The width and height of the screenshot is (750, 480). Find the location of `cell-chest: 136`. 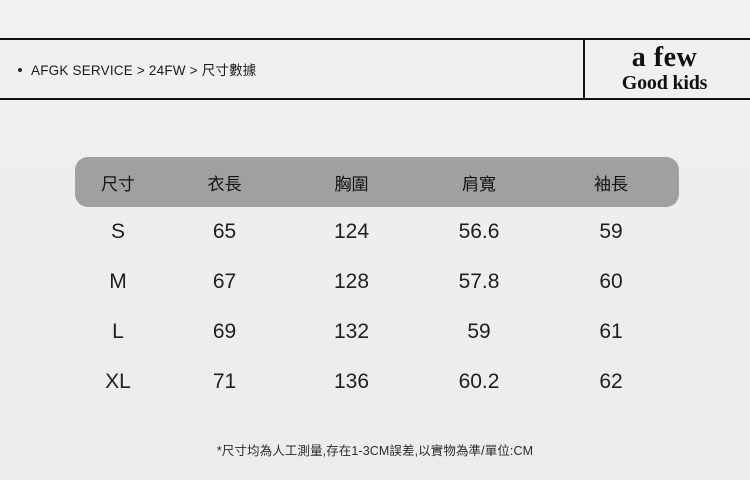

cell-chest: 136 is located at coordinates (351, 381).